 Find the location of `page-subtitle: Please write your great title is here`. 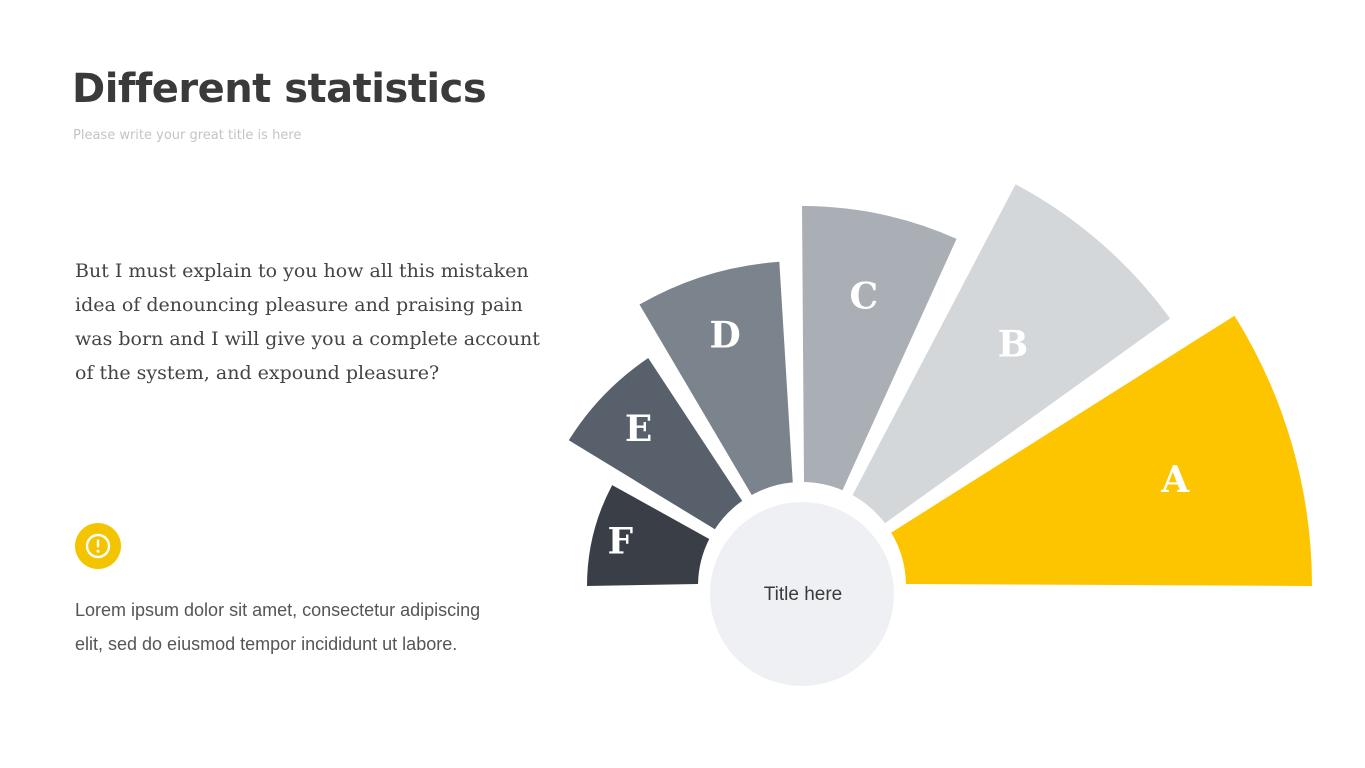

page-subtitle: Please write your great title is here is located at coordinates (187, 135).